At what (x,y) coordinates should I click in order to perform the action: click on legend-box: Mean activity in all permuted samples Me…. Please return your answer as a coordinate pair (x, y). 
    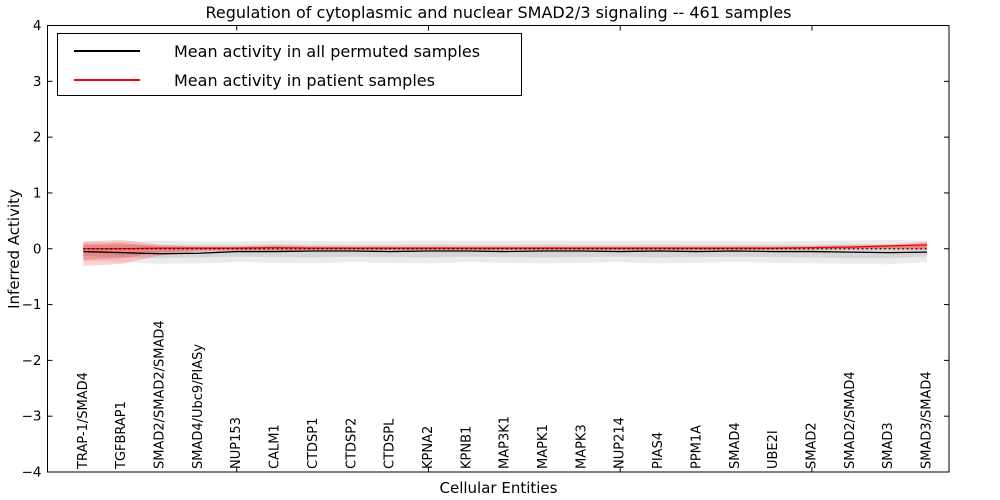
    Looking at the image, I should click on (289, 64).